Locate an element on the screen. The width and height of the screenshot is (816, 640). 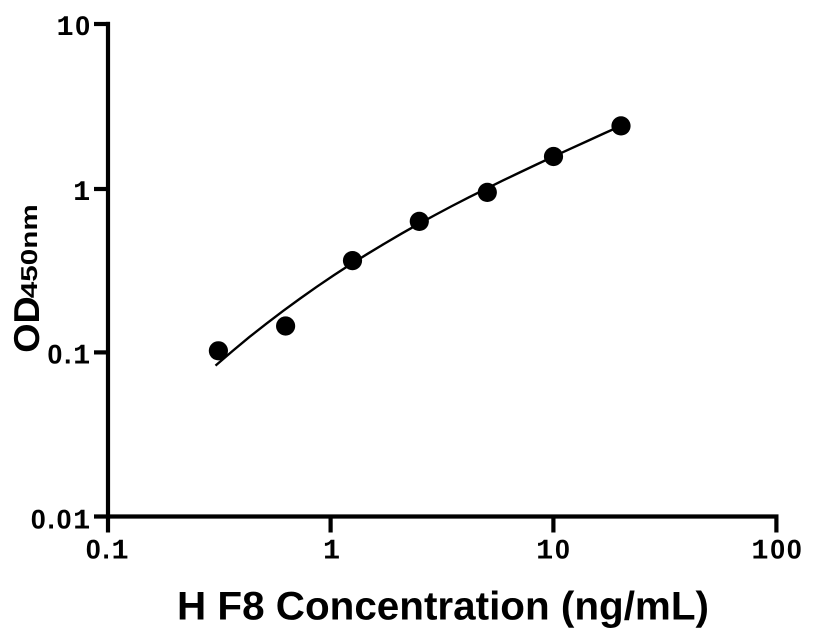
svg-text: 450nm is located at coordinates (29, 251).